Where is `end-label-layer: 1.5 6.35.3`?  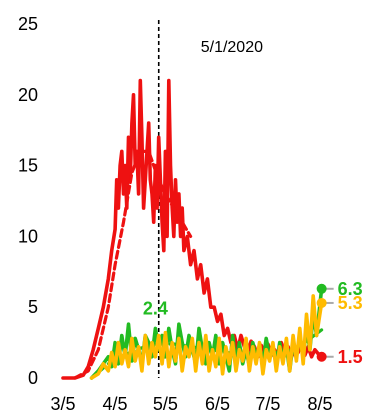
end-label-layer: 1.5 6.35.3 is located at coordinates (339, 323).